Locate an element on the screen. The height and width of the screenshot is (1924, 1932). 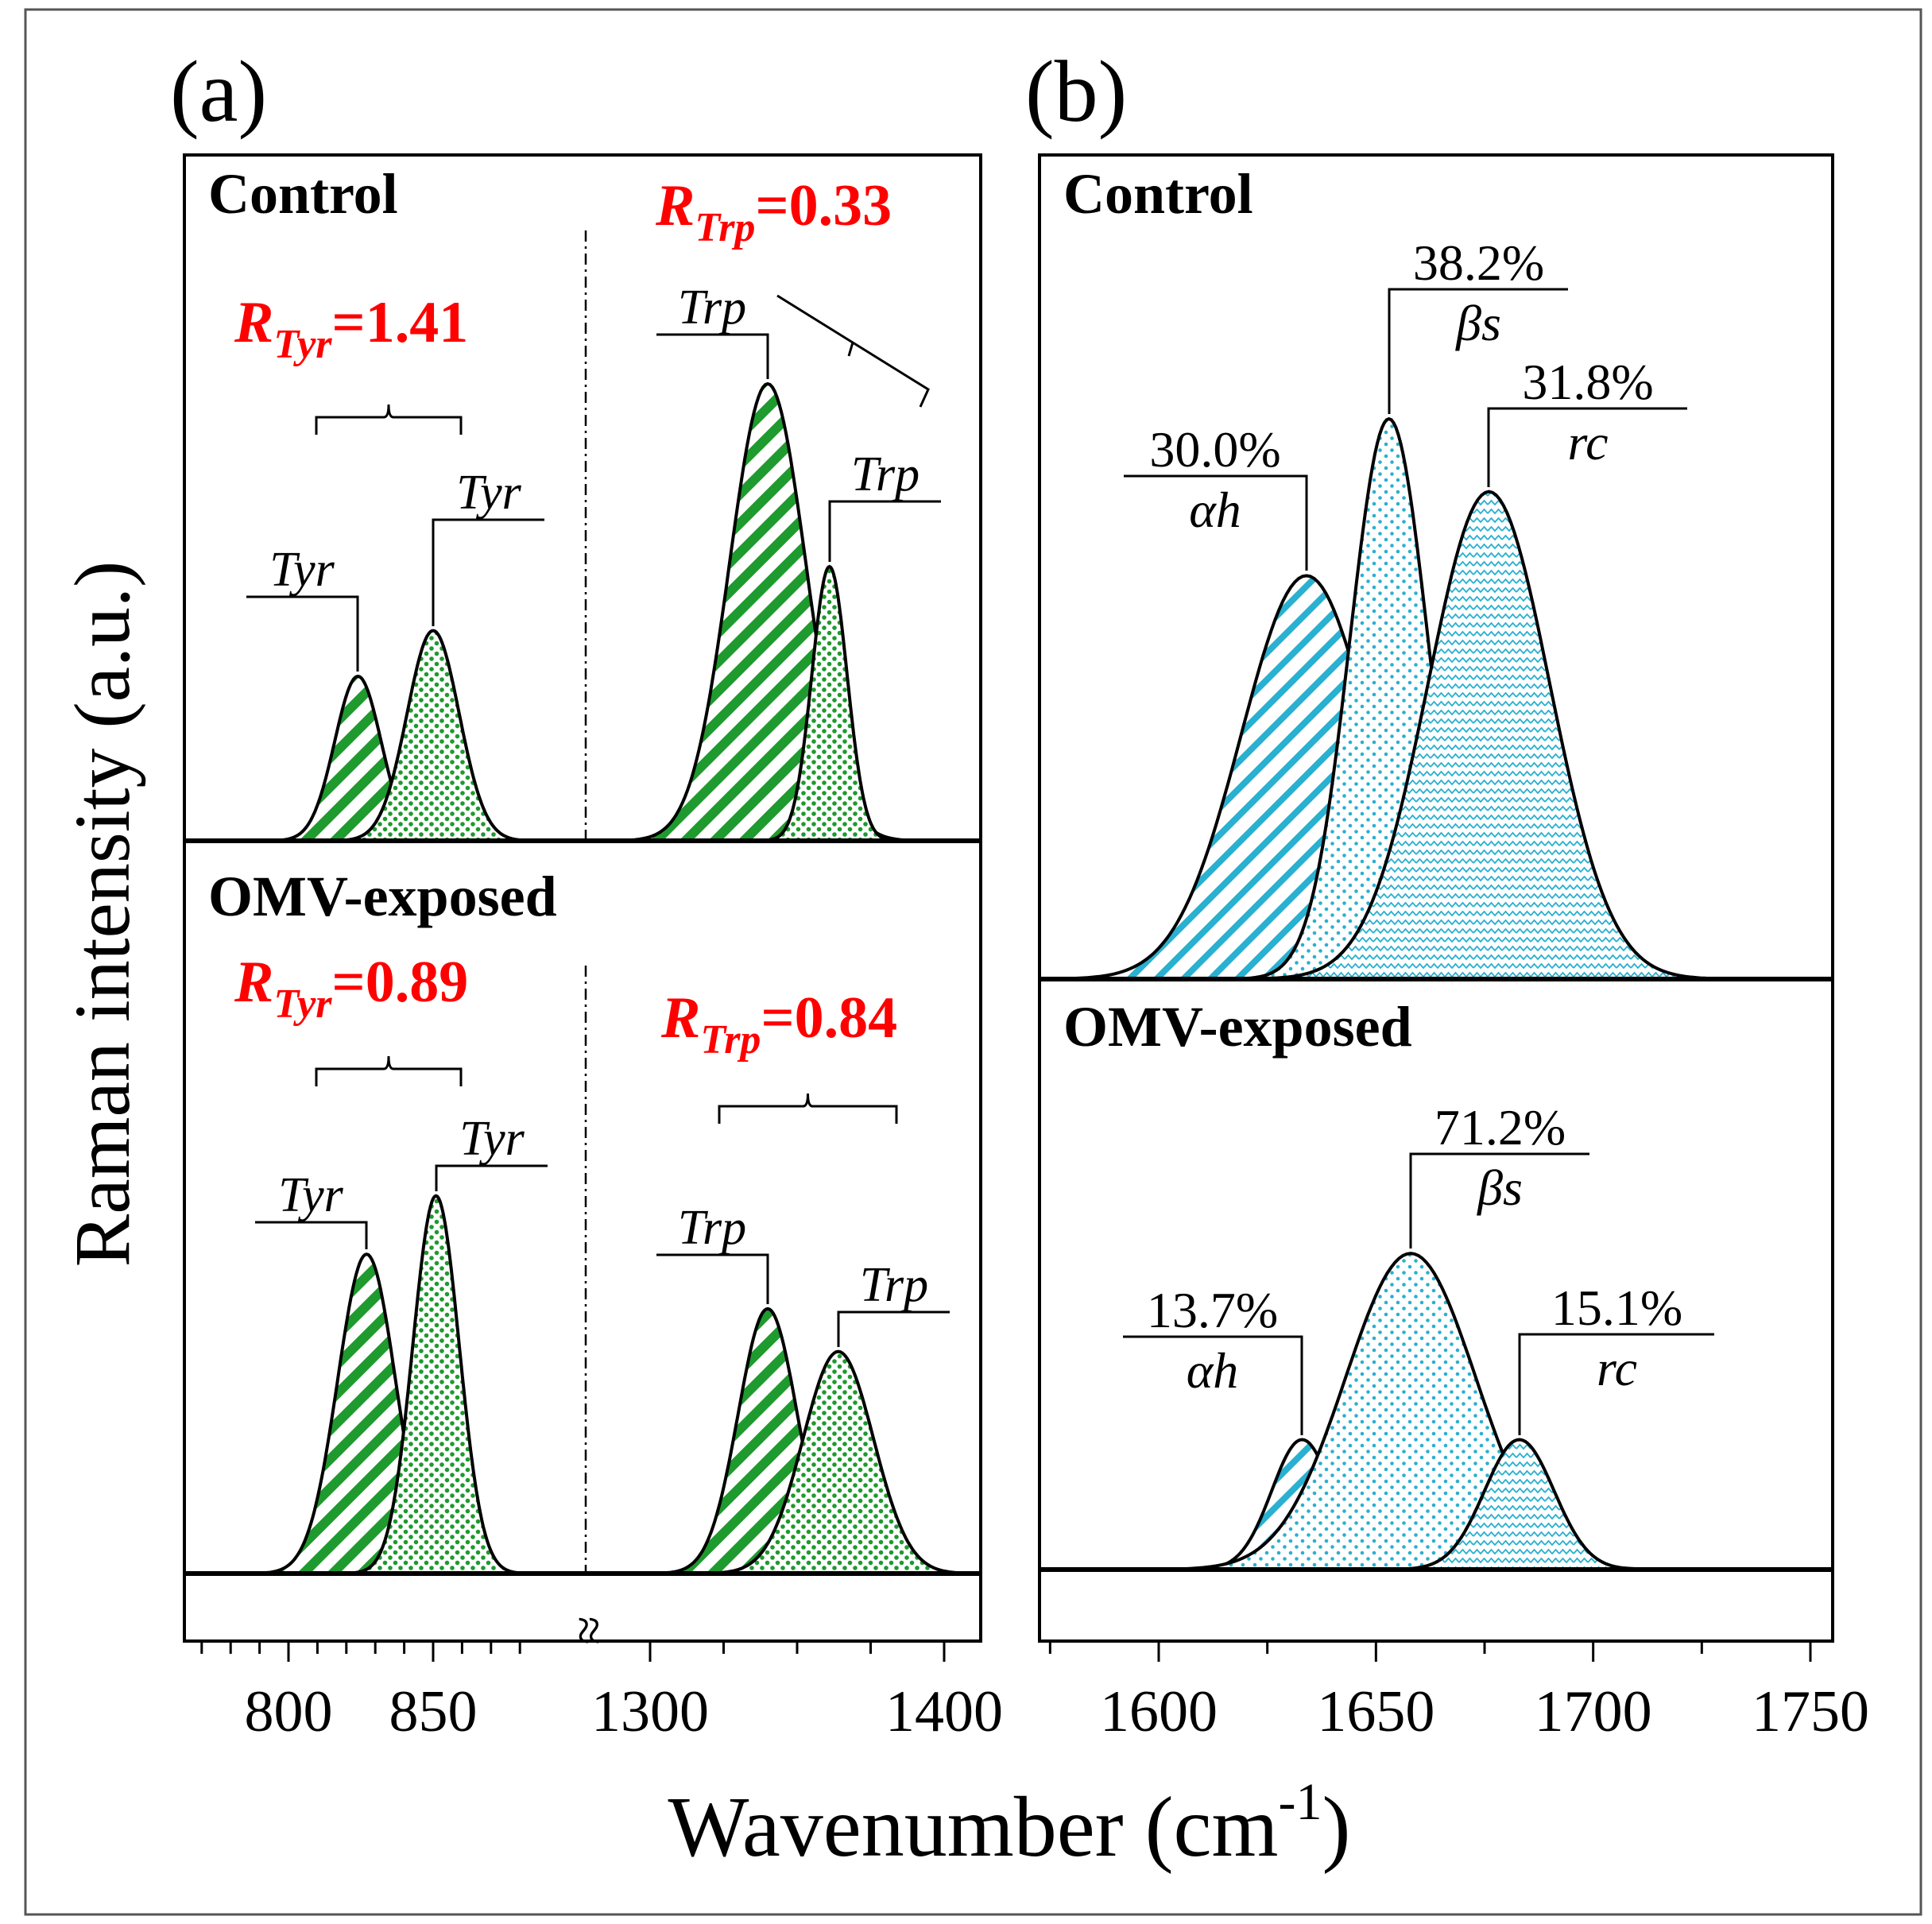
tick-label: 800 is located at coordinates (289, 1711).